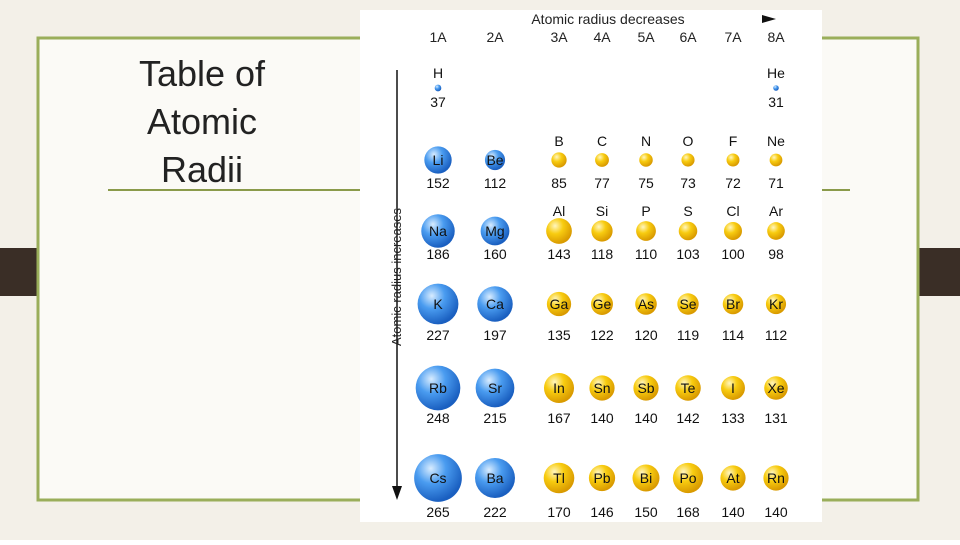 The width and height of the screenshot is (960, 545). I want to click on atomic-radius: 85, so click(559, 183).